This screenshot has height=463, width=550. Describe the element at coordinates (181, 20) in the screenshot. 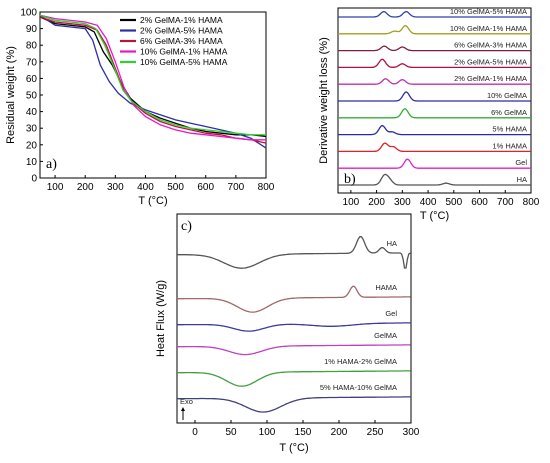

I see `legend-label: 2% GelMA-1% HAMA` at that location.